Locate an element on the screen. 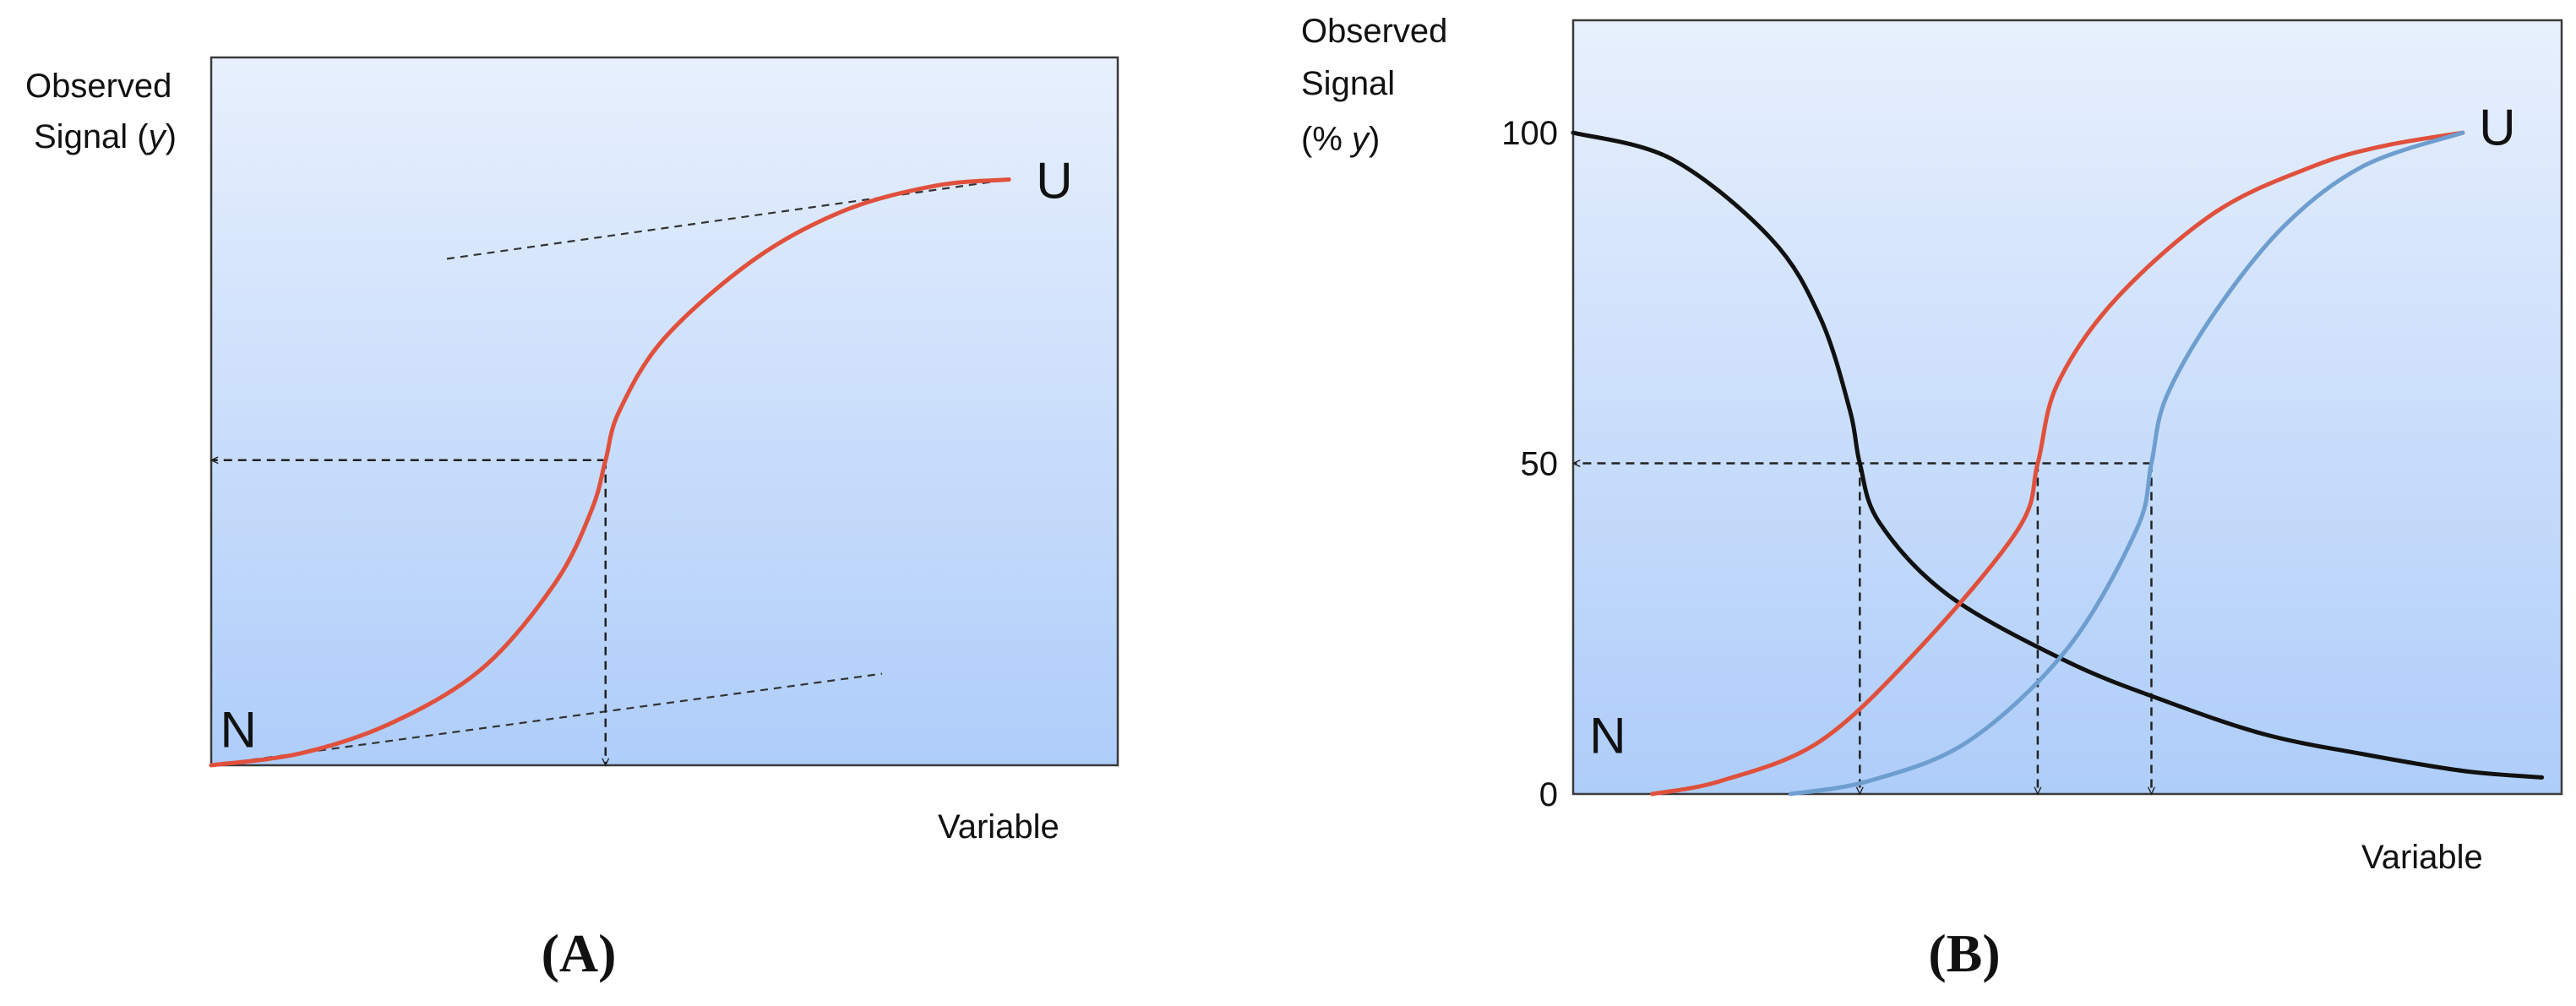  panel-b-ylabel-line2: Signal is located at coordinates (1348, 83).